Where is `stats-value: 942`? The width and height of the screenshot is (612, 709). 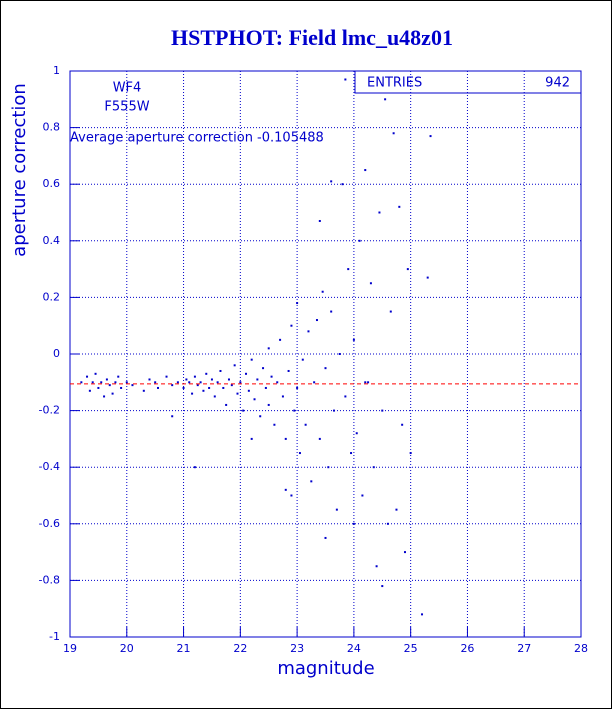
stats-value: 942 is located at coordinates (557, 83).